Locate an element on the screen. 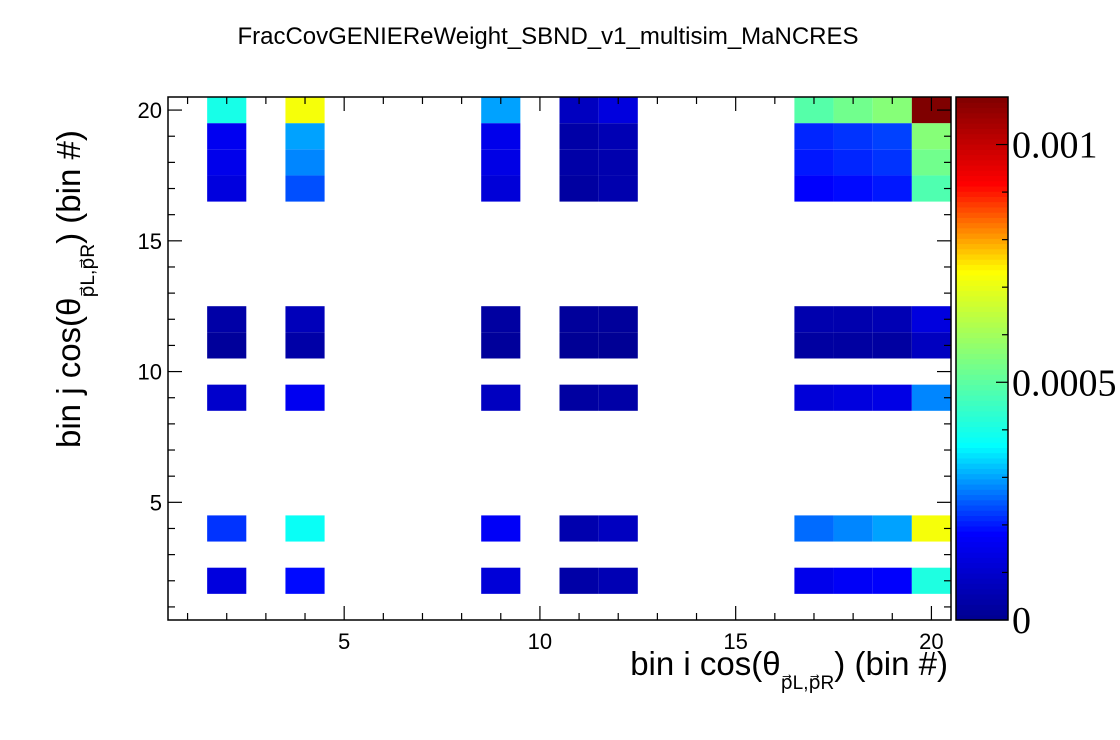  color-scale-label: 0 is located at coordinates (1021, 621).